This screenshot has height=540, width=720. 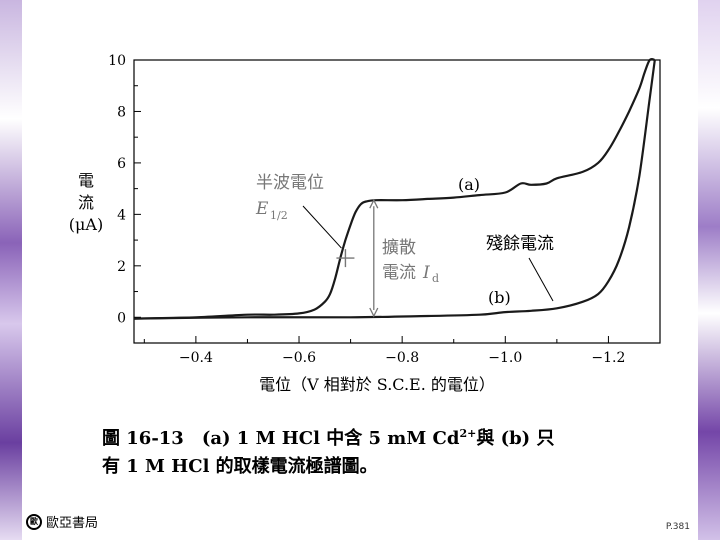 What do you see at coordinates (121, 267) in the screenshot?
I see `y-tick-label: 2` at bounding box center [121, 267].